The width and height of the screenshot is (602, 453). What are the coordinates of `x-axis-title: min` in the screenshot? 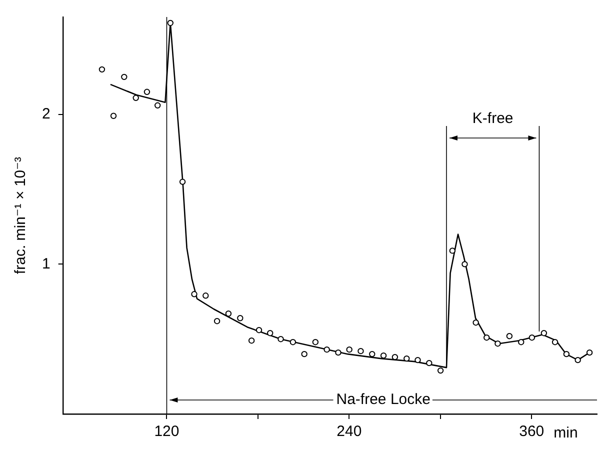 It's located at (566, 433).